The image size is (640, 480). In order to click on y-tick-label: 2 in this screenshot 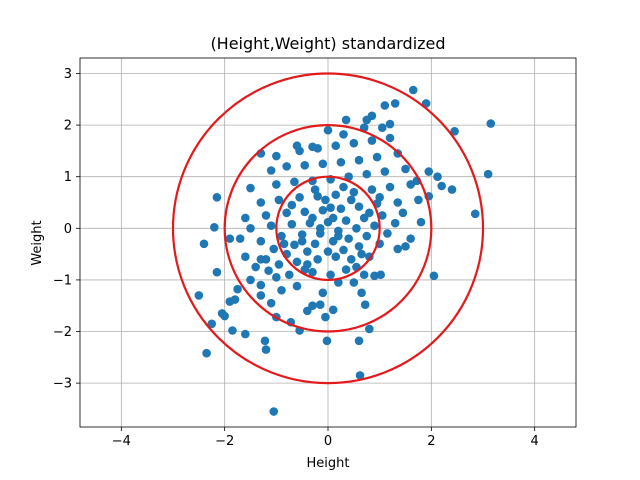, I will do `click(68, 126)`.